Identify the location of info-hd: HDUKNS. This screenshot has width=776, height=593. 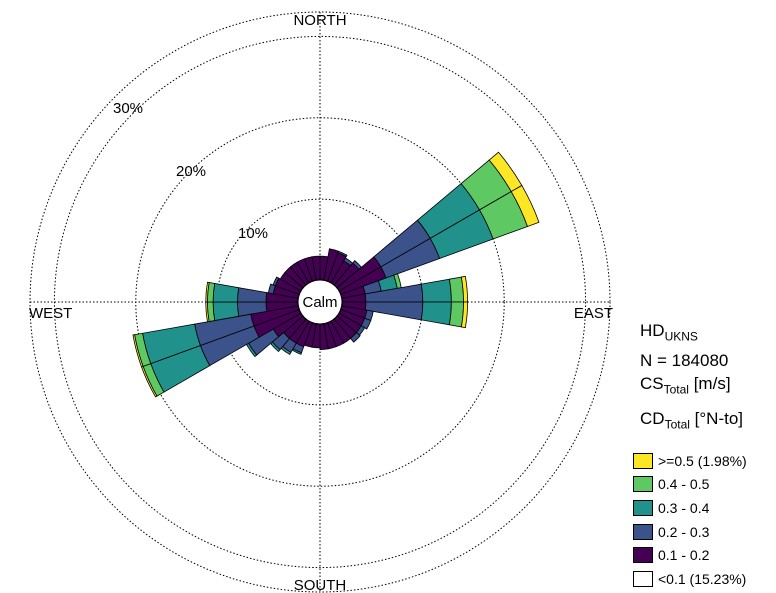
(669, 332).